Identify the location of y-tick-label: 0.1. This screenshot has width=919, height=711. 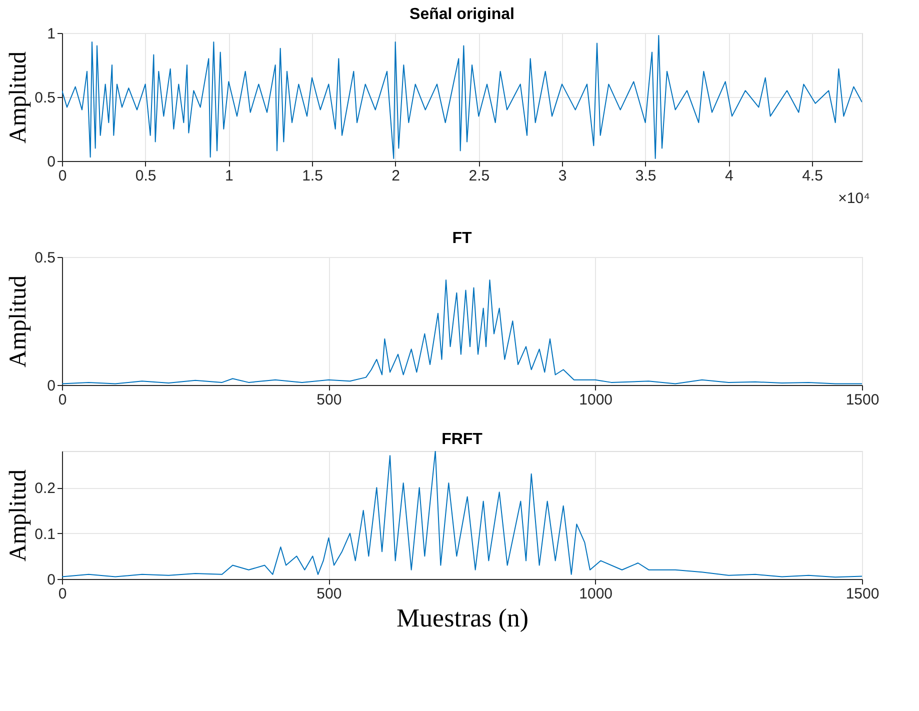
(45, 534).